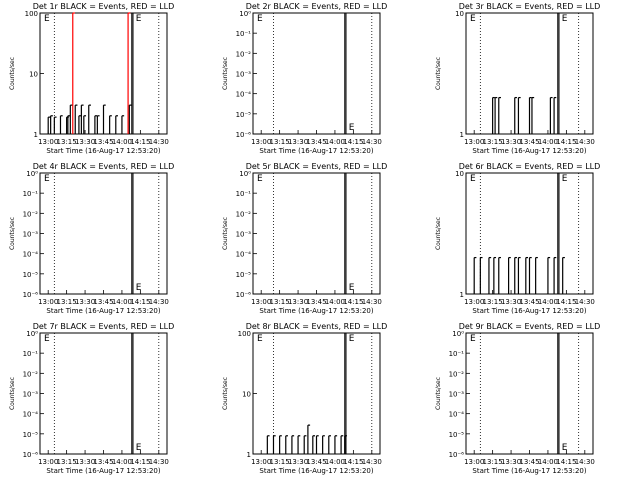 The height and width of the screenshot is (480, 640). Describe the element at coordinates (104, 166) in the screenshot. I see `chart-title: Det 4r BLACK = Events, RED = LLD` at that location.